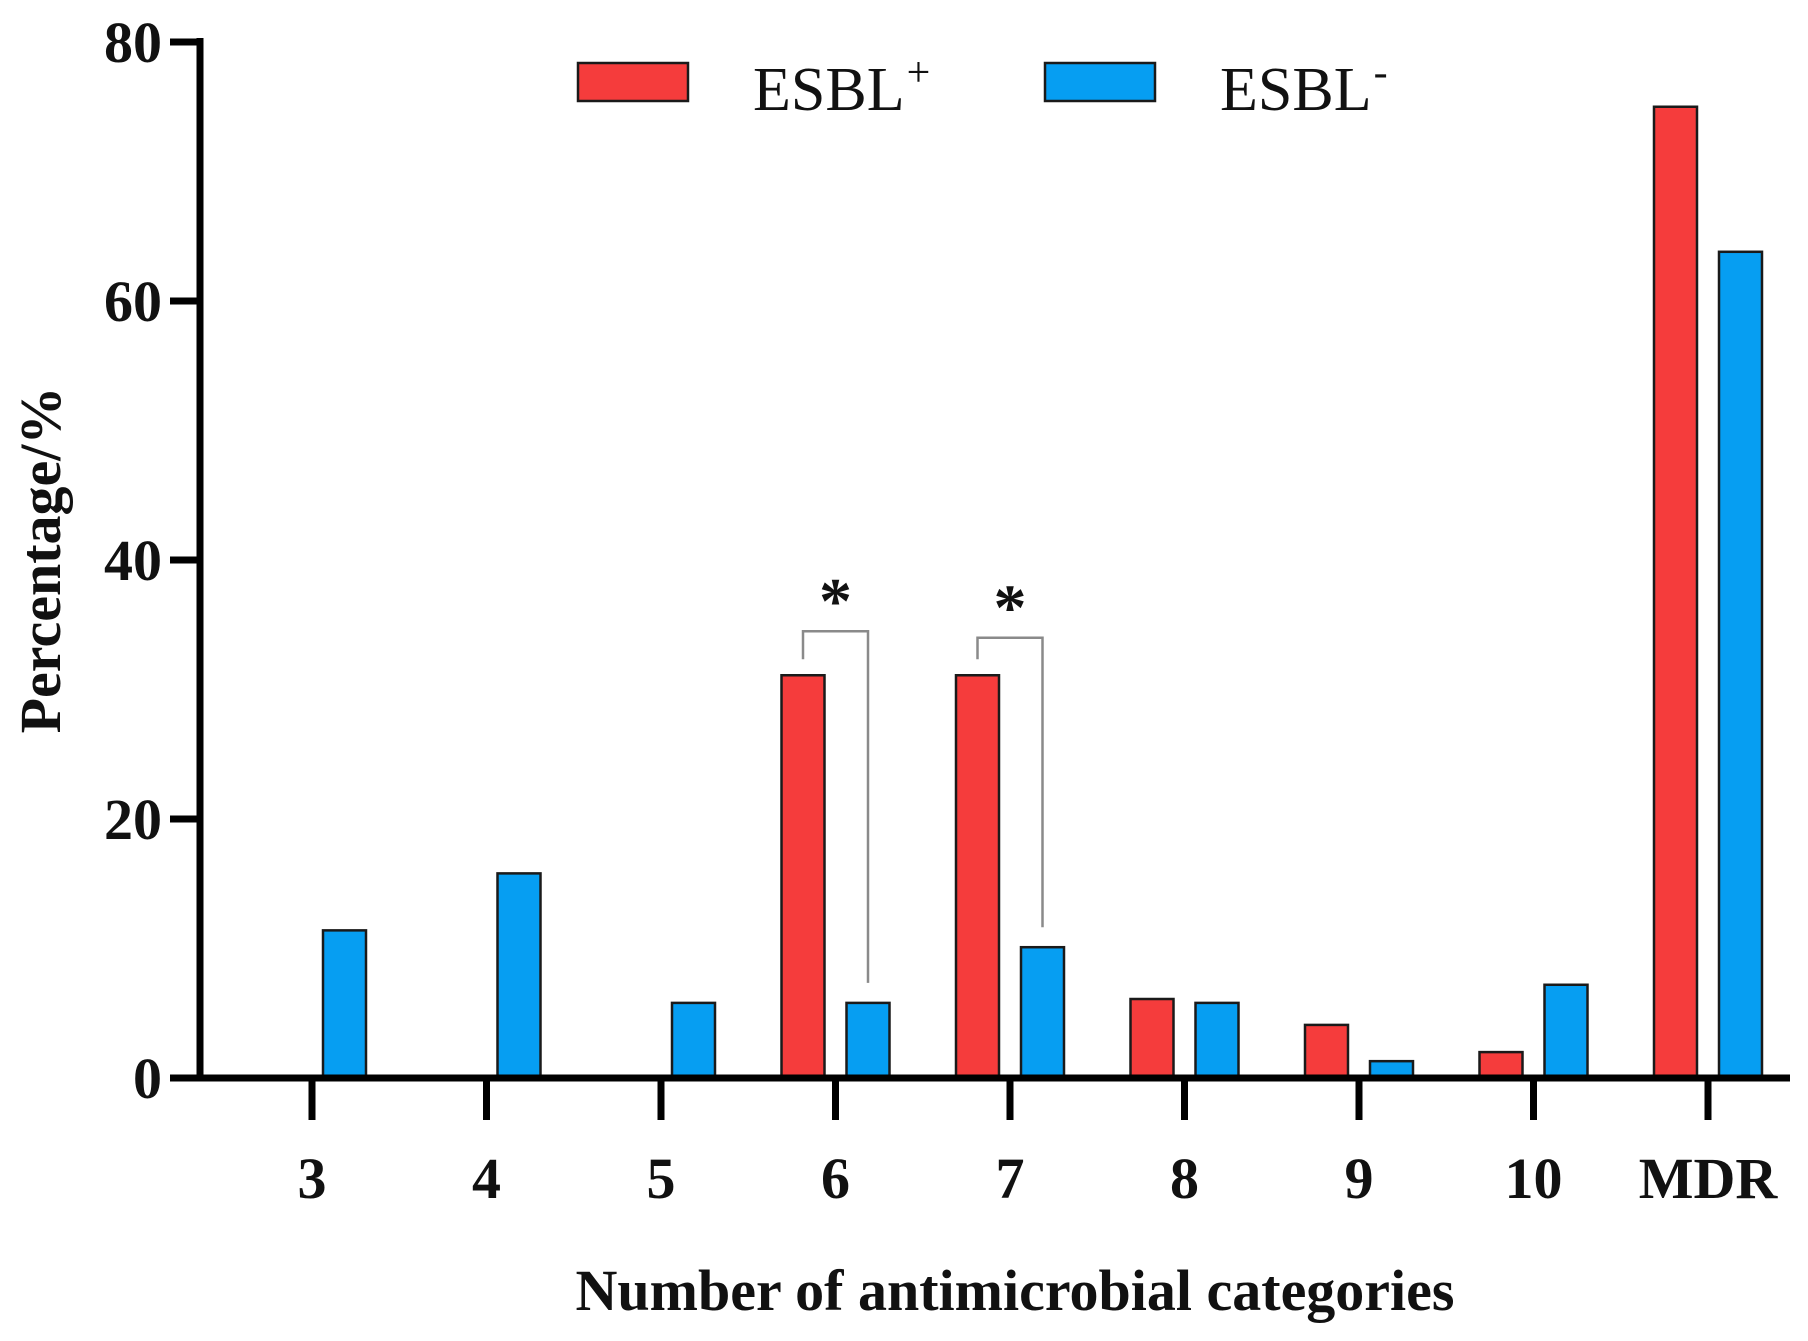 This screenshot has width=1808, height=1341. Describe the element at coordinates (633, 82) in the screenshot. I see `legend-swatch-esbl-pos` at that location.